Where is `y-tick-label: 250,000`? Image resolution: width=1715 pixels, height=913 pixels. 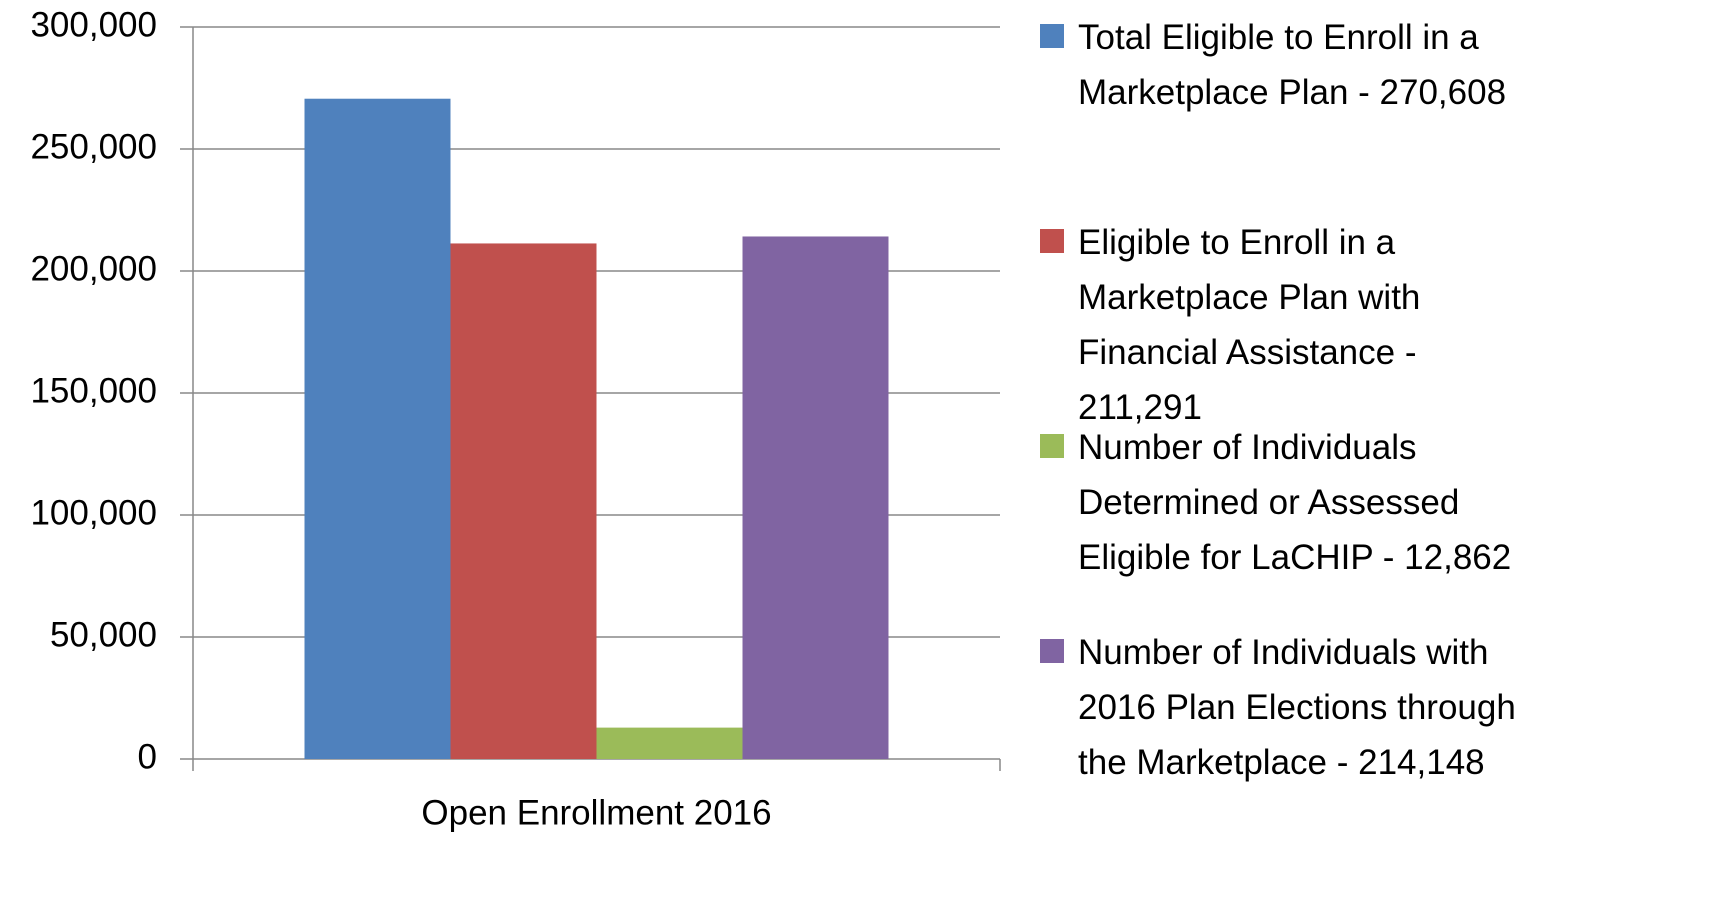
y-tick-label: 250,000 is located at coordinates (93, 146).